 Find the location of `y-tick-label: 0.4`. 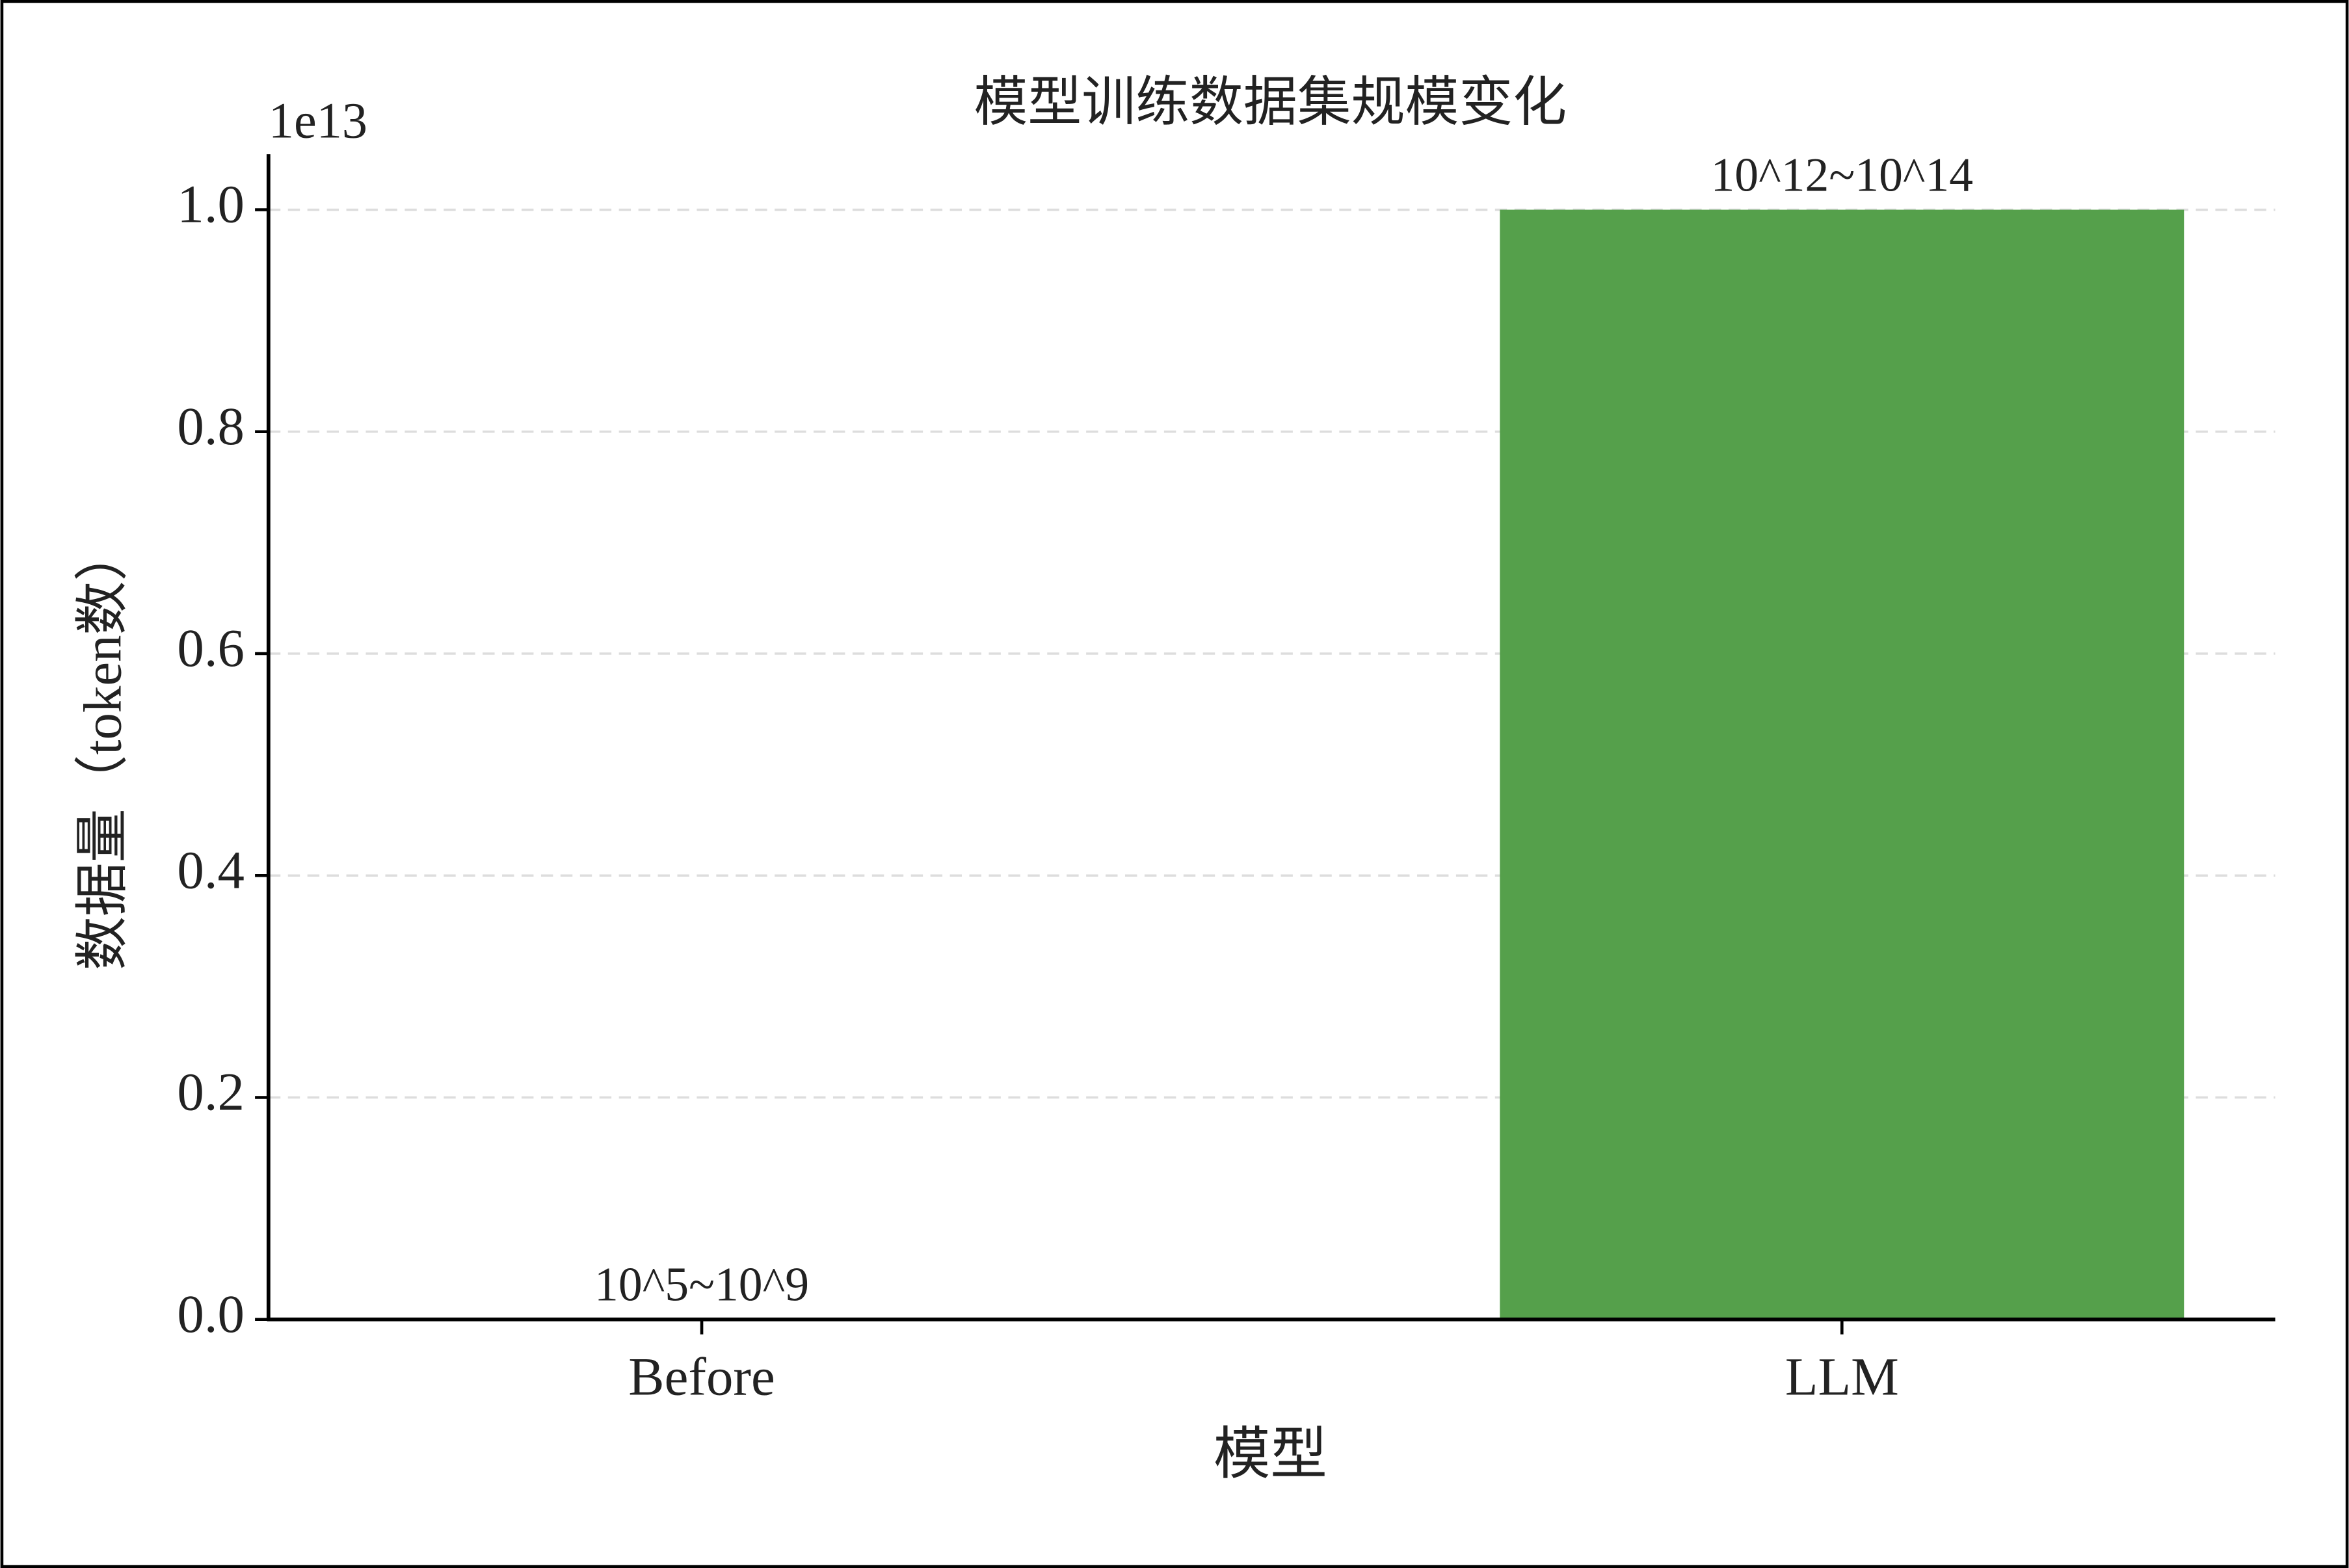

y-tick-label: 0.4 is located at coordinates (211, 870).